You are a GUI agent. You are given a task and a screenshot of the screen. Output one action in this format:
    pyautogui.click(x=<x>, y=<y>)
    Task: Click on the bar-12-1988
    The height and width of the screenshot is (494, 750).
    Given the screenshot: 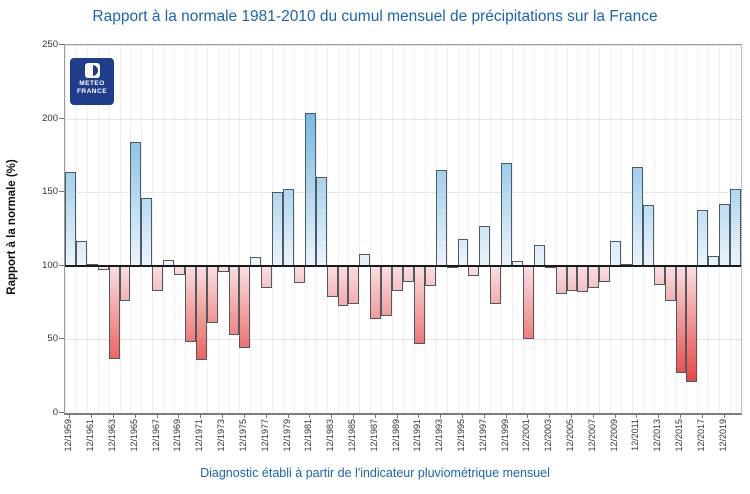 What is the action you would take?
    pyautogui.click(x=387, y=290)
    